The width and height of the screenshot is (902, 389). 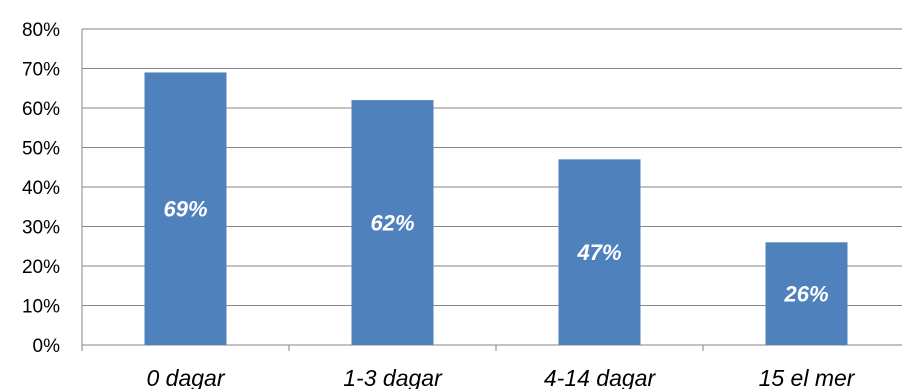 I want to click on y-tick-label: 70%, so click(x=41, y=70).